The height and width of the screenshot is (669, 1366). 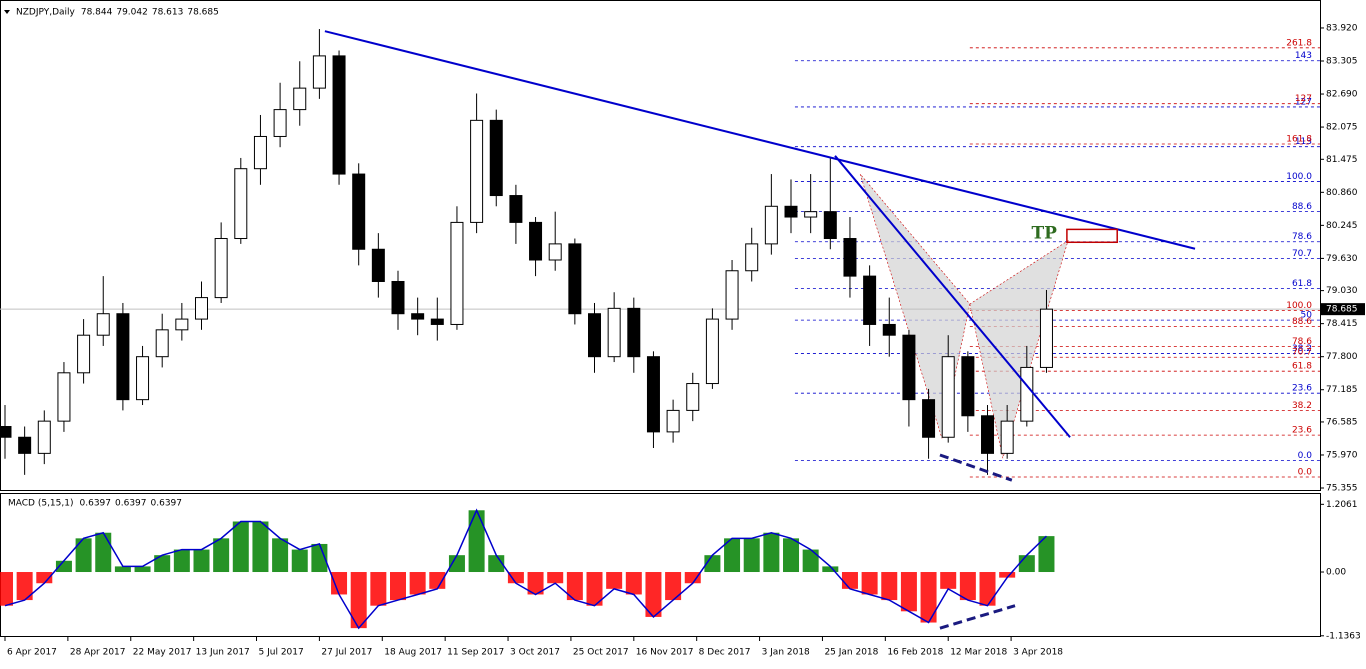 What do you see at coordinates (1343, 636) in the screenshot?
I see `y-tick-label: -1.1363` at bounding box center [1343, 636].